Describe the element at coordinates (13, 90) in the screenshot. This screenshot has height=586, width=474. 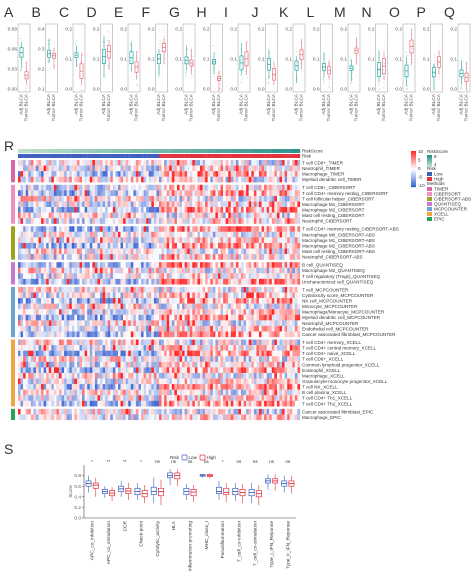
I see `panel-a-ytick: 0.00` at that location.